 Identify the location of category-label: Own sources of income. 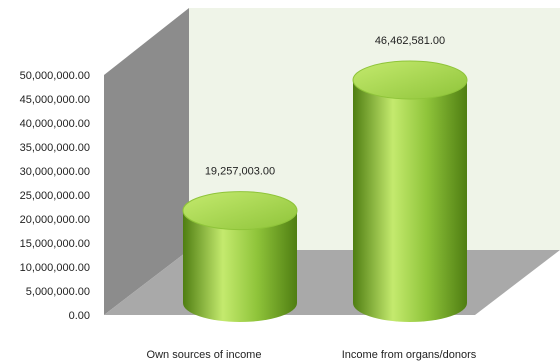
(204, 355).